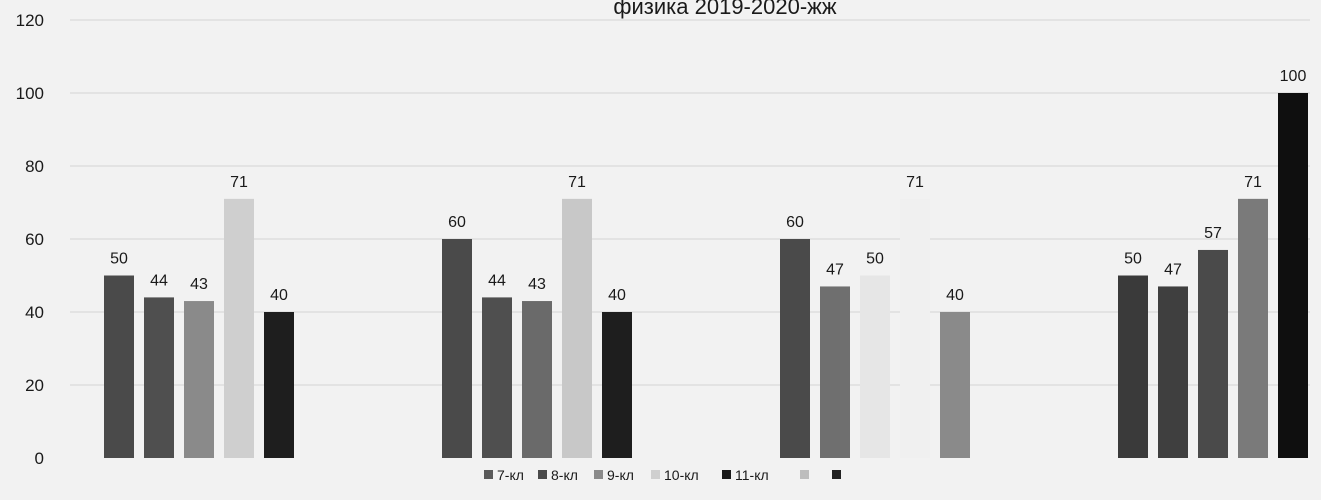 The height and width of the screenshot is (500, 1321). I want to click on chart-title: физика 2019-2020-жж, so click(724, 9).